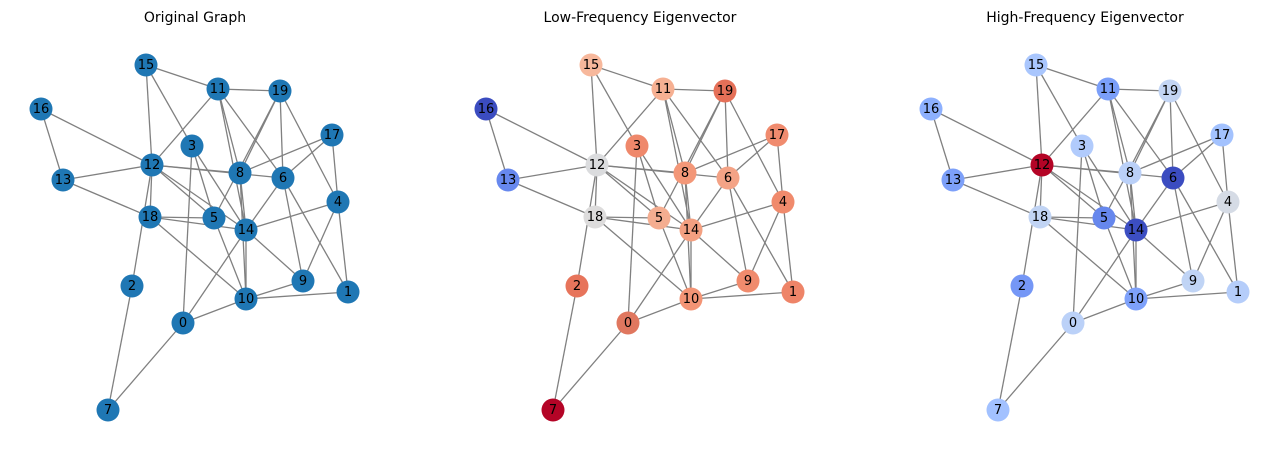 This screenshot has height=456, width=1280. What do you see at coordinates (1170, 91) in the screenshot?
I see `node-label-19: 19` at bounding box center [1170, 91].